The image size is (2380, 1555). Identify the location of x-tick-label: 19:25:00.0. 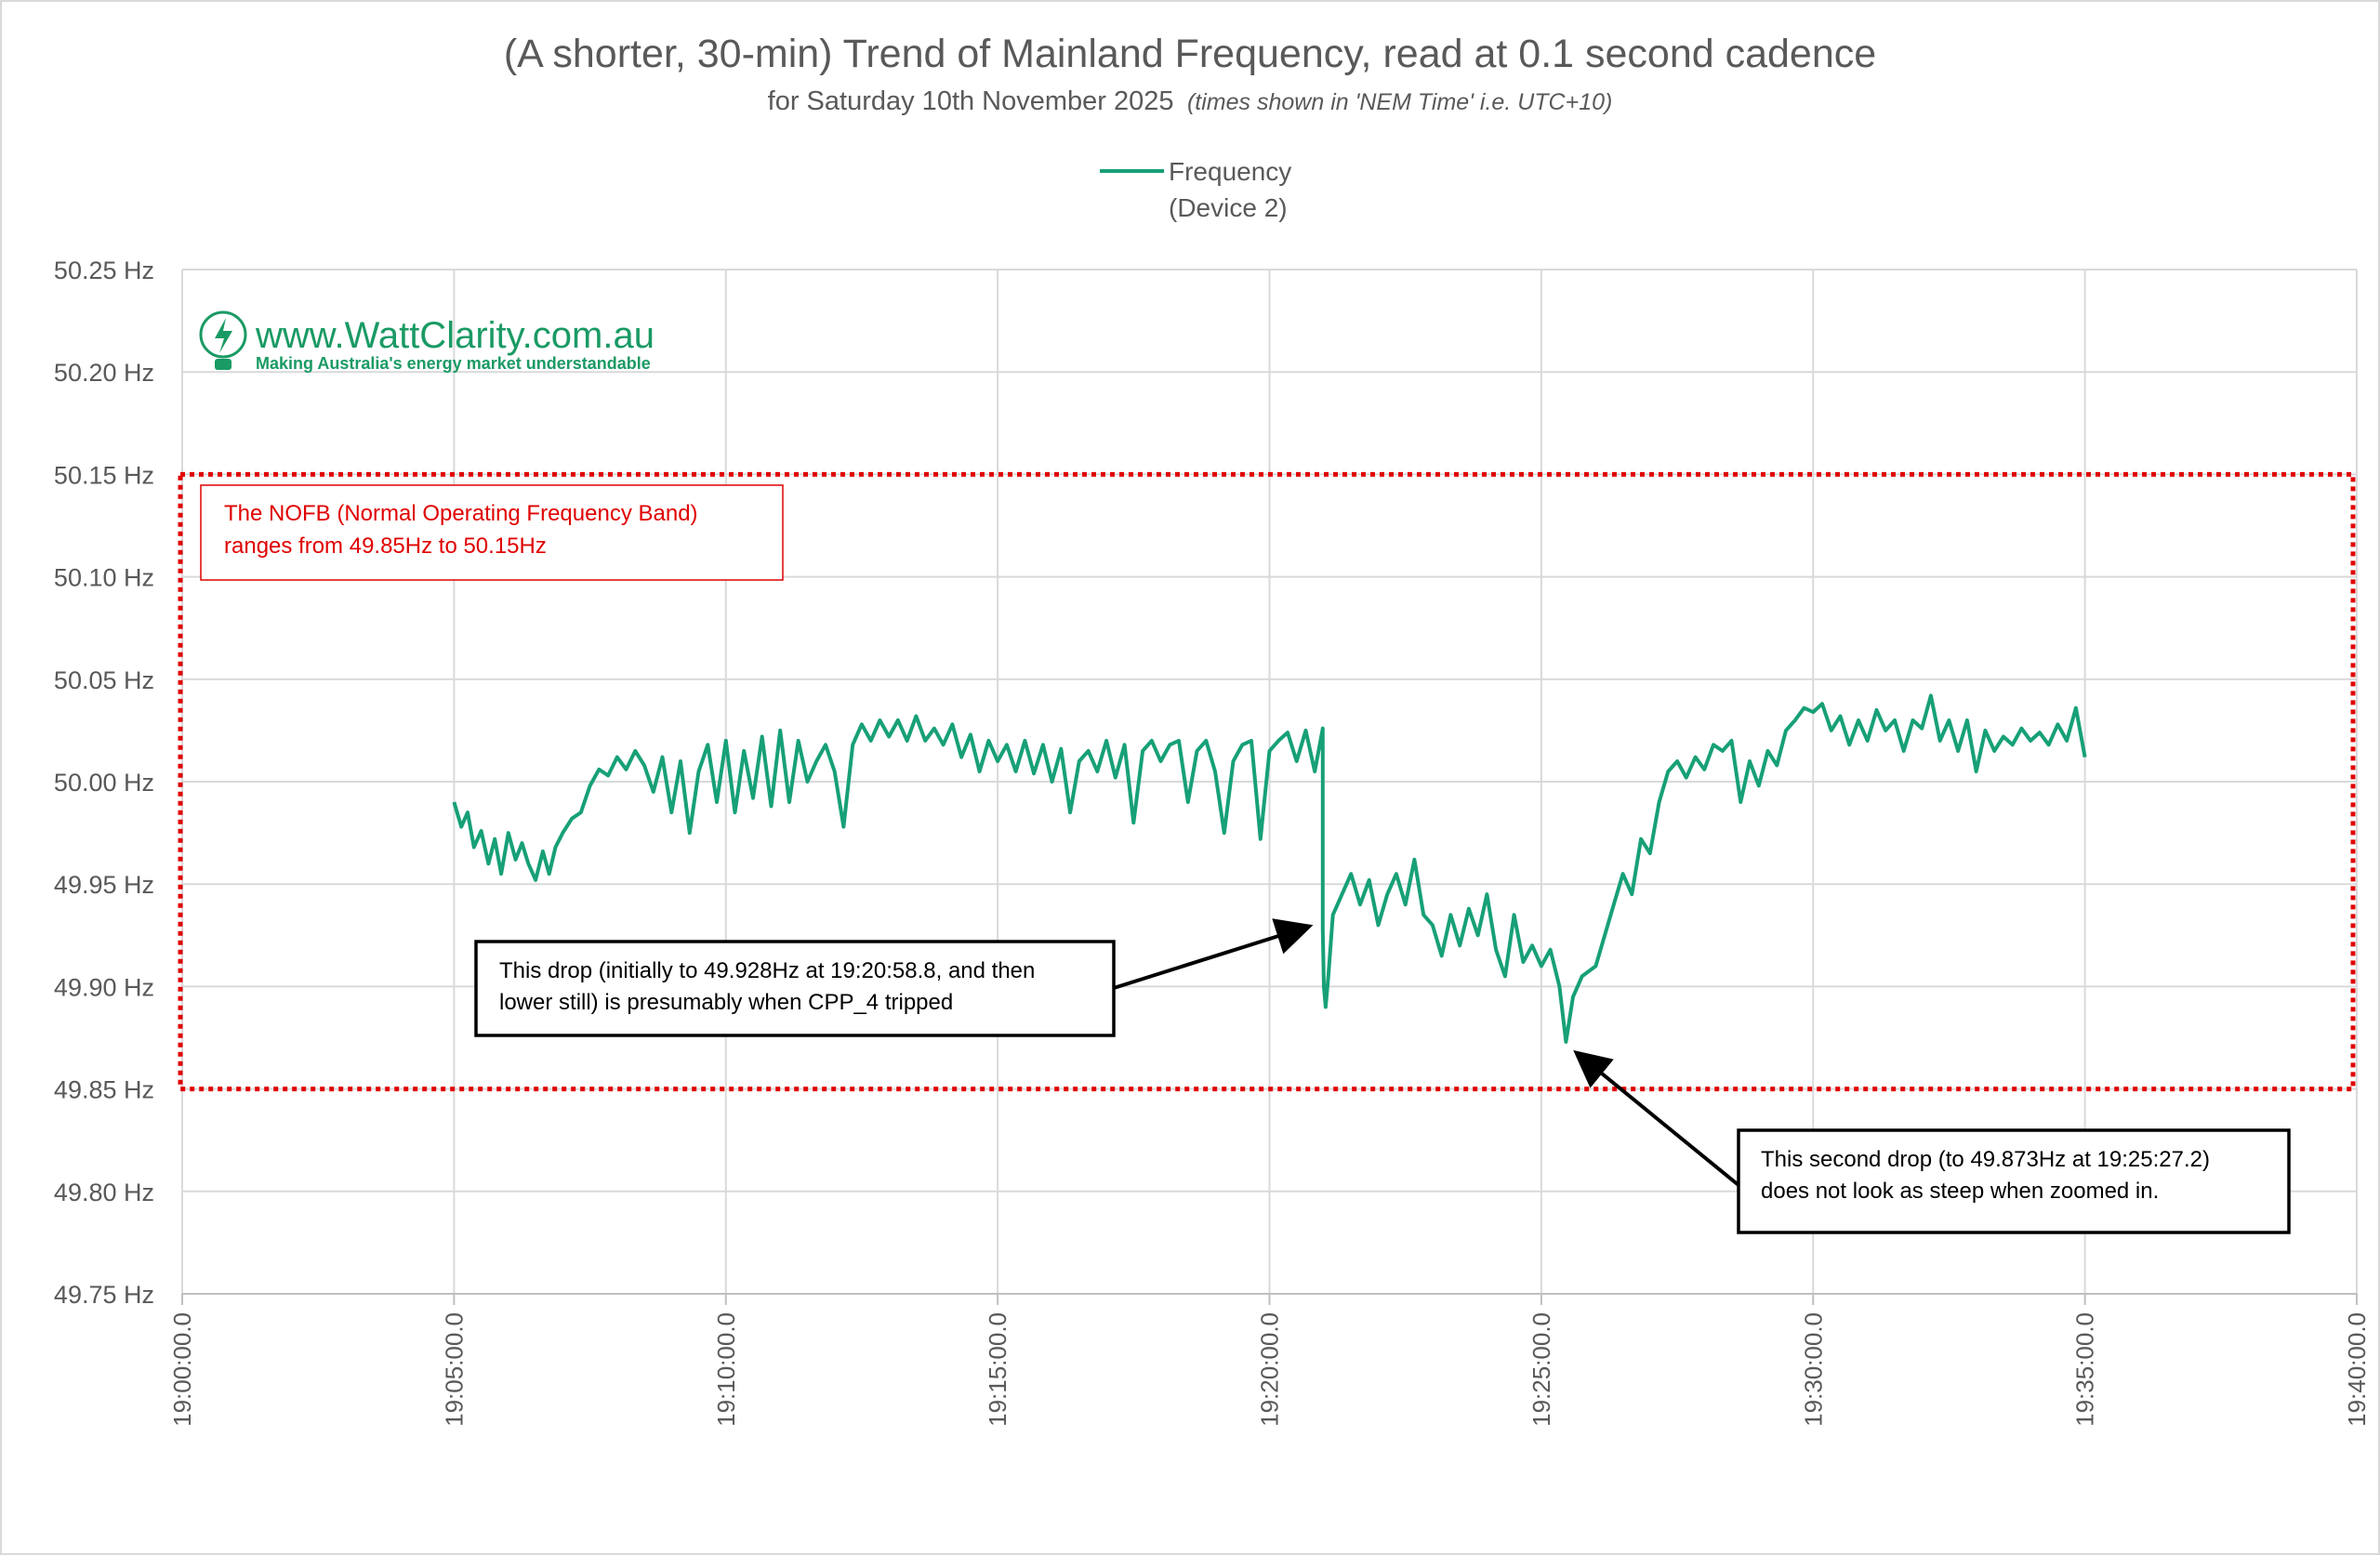
(1541, 1369).